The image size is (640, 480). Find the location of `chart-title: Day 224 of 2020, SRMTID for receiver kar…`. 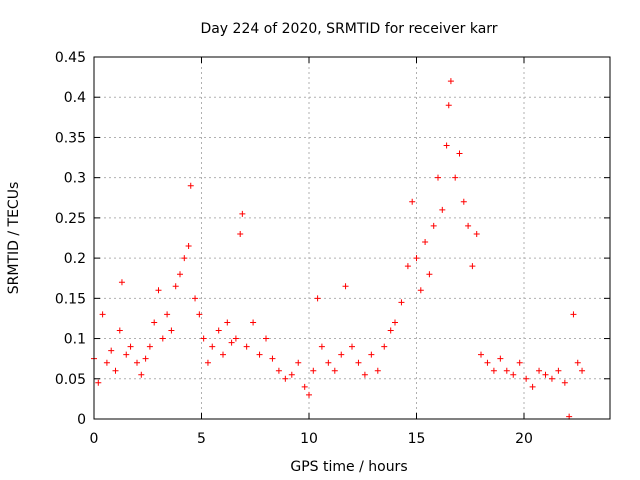

chart-title: Day 224 of 2020, SRMTID for receiver kar… is located at coordinates (348, 29).